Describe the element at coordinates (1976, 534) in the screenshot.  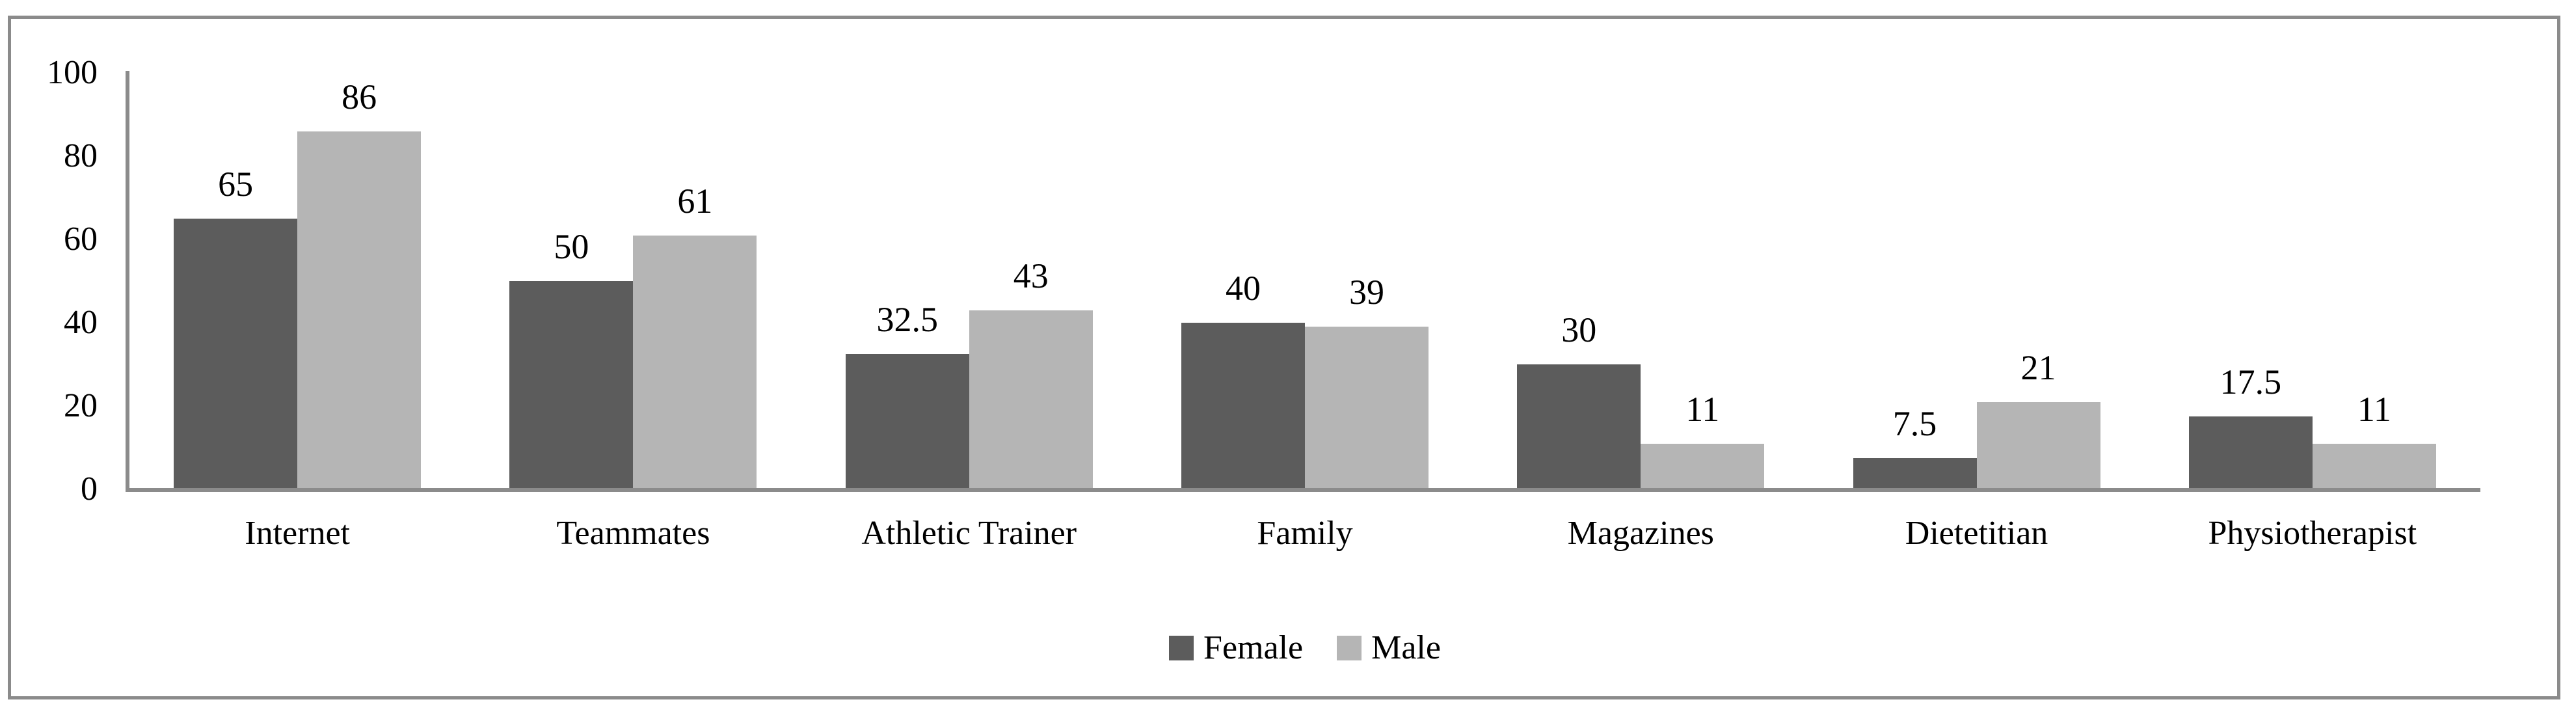
I see `category-label-dietetitian: Dietetitian` at that location.